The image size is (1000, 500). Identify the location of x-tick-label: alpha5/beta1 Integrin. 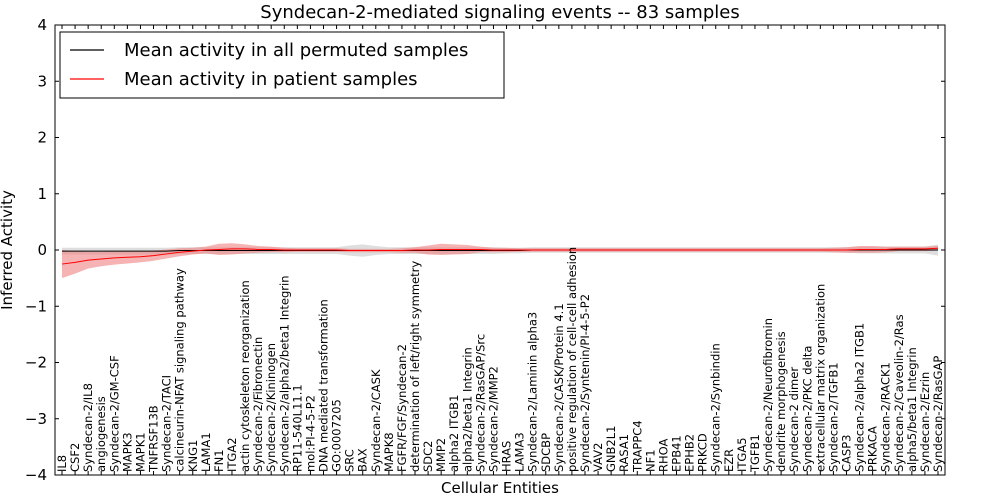
(912, 409).